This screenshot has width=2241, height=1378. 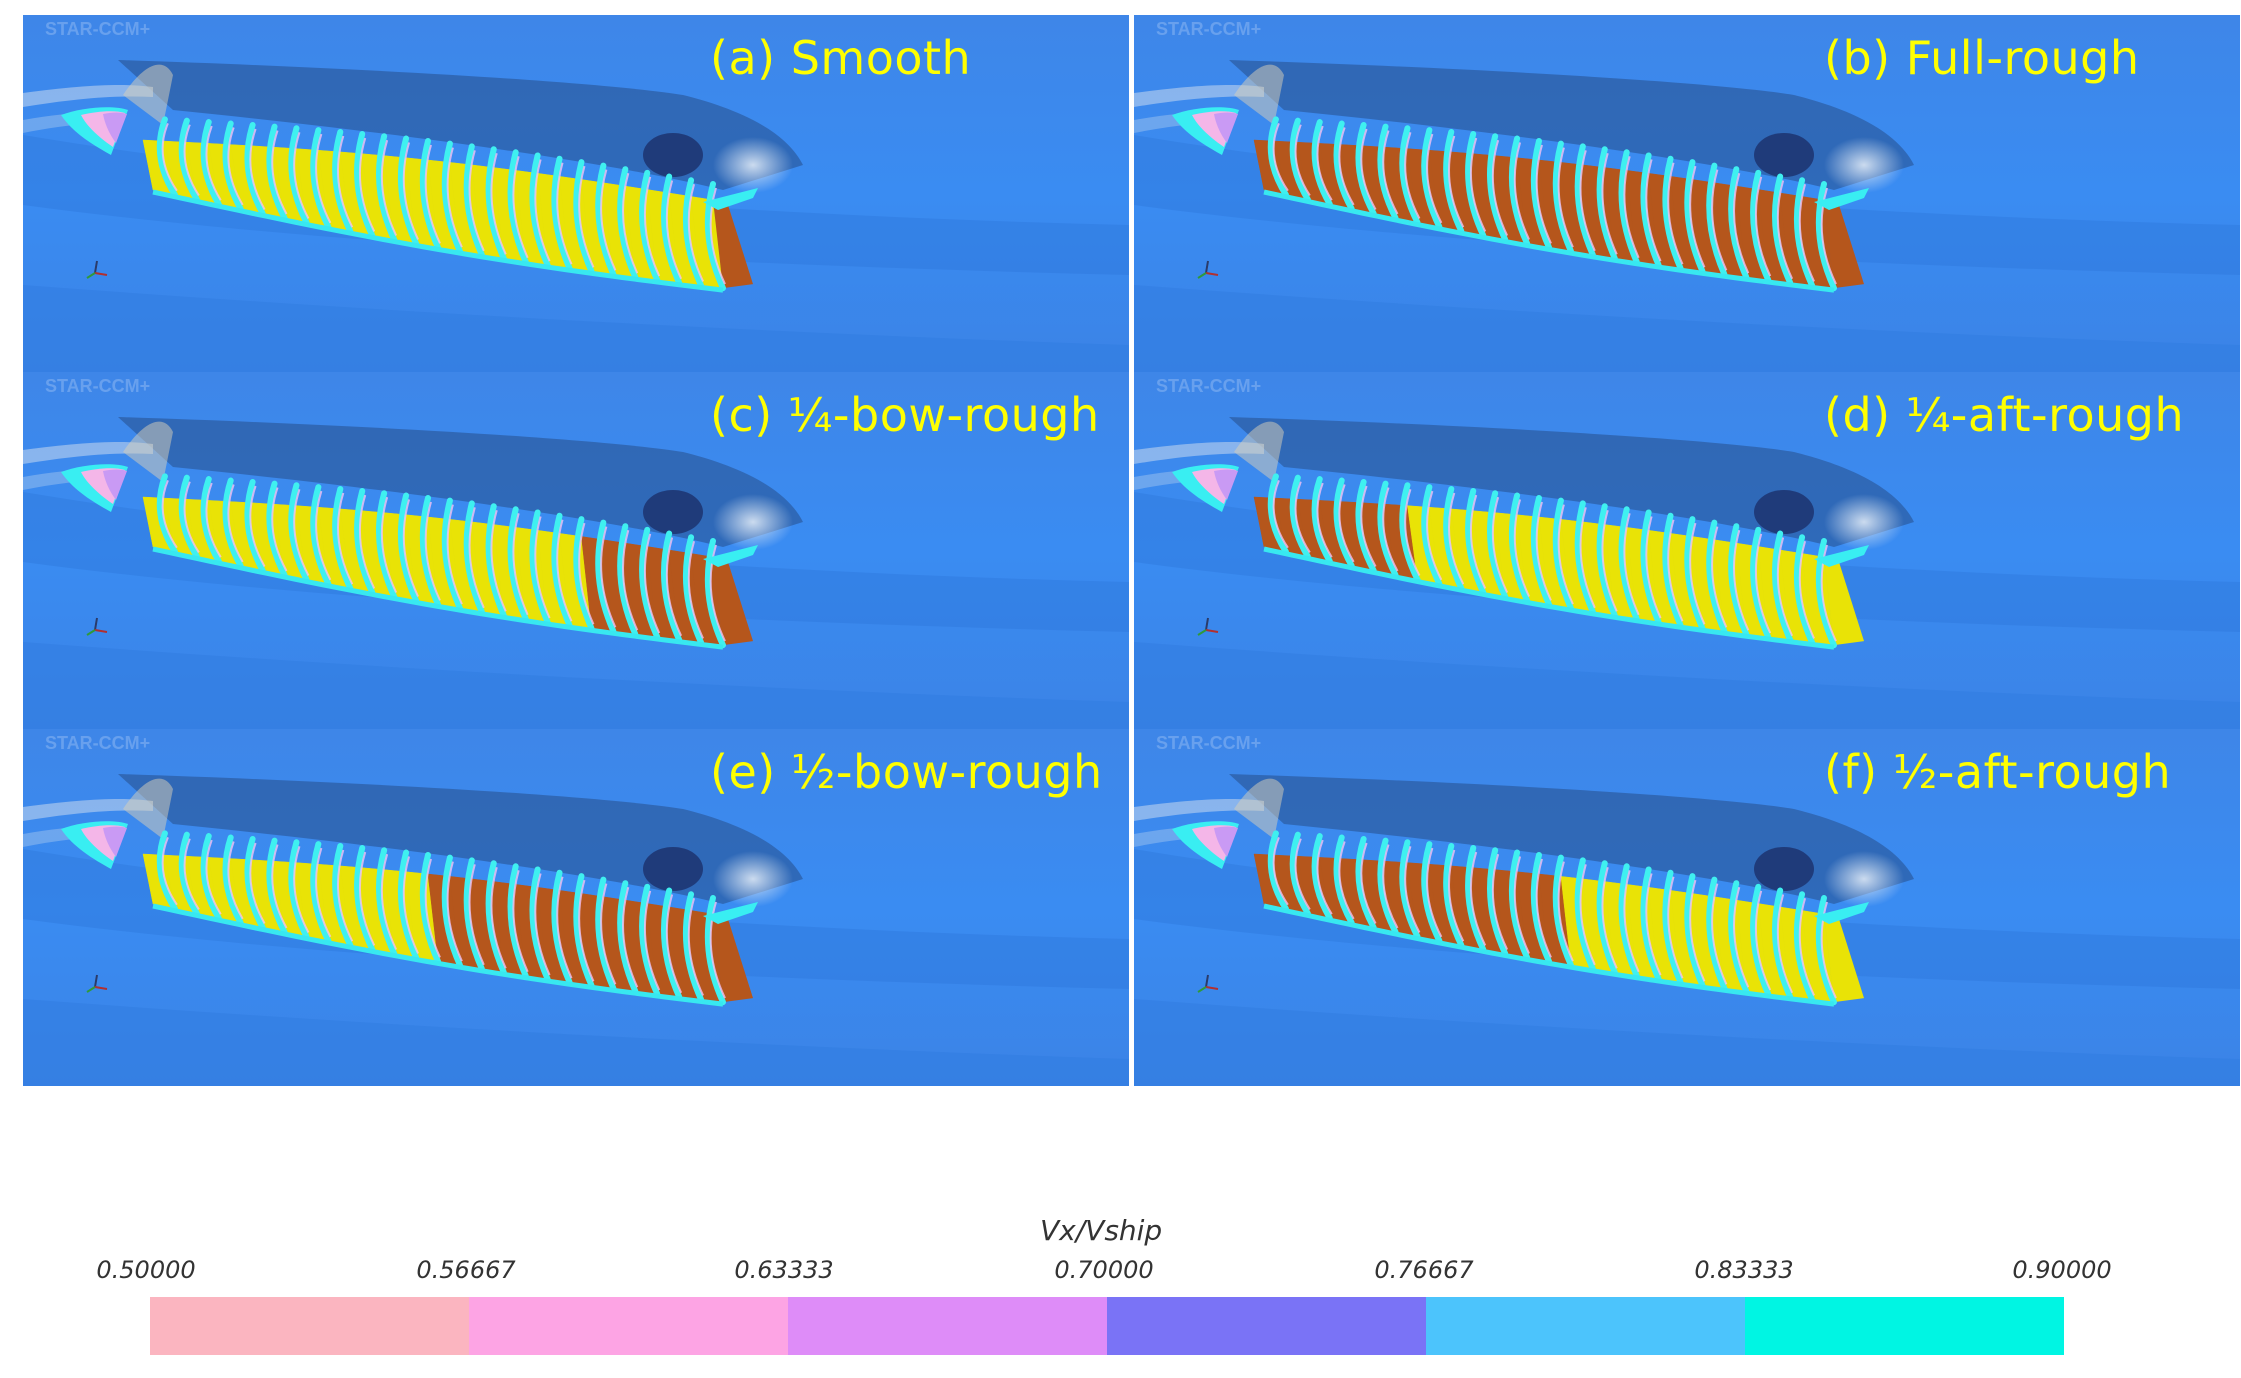 I want to click on hull-stern, so click(x=733, y=244).